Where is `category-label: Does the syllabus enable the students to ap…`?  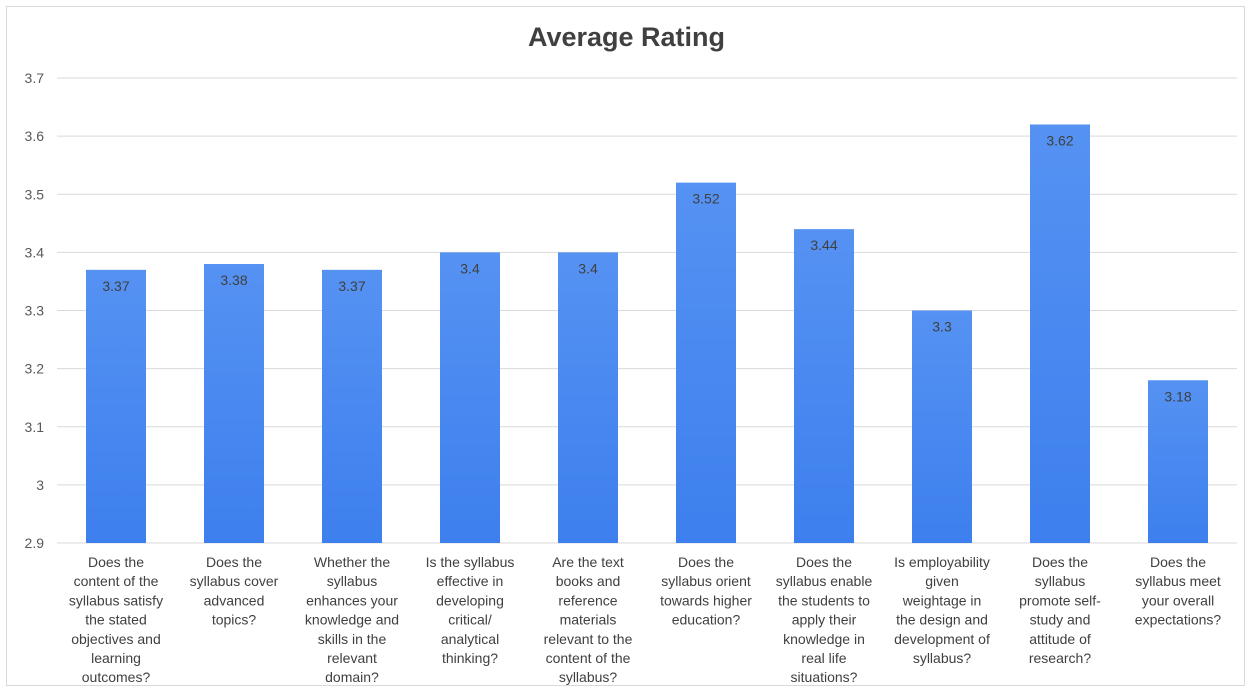
category-label: Does the syllabus enable the students to ap… is located at coordinates (824, 619).